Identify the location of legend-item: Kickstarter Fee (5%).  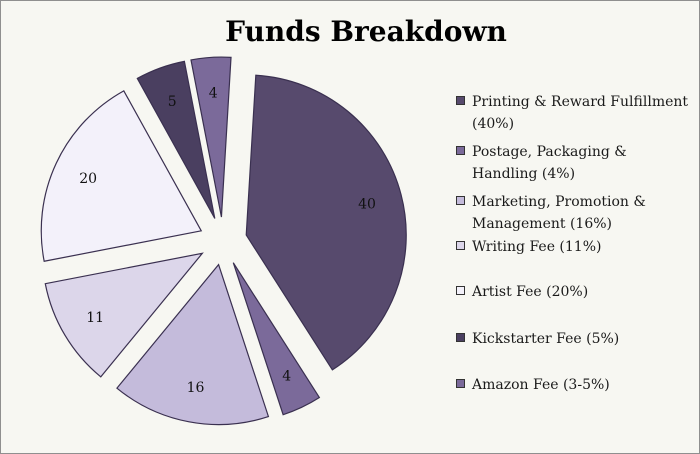
(576, 339).